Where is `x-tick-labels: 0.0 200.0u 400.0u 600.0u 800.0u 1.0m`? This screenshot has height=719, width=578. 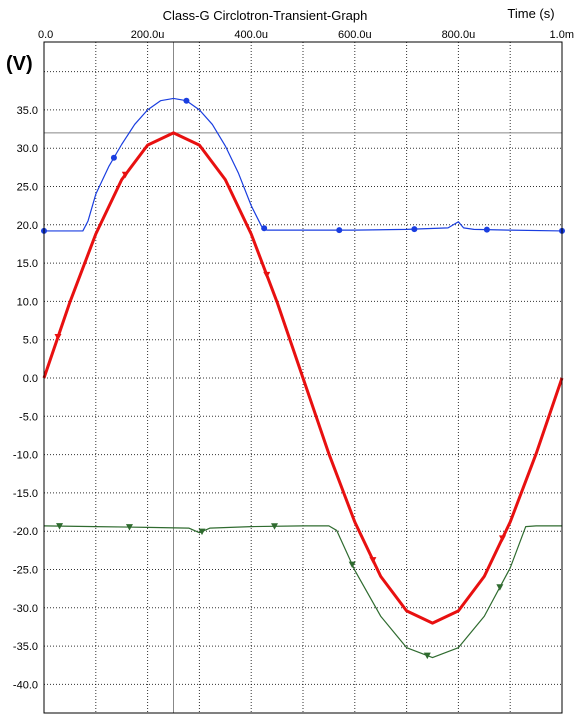 x-tick-labels: 0.0 200.0u 400.0u 600.0u 800.0u 1.0m is located at coordinates (306, 35).